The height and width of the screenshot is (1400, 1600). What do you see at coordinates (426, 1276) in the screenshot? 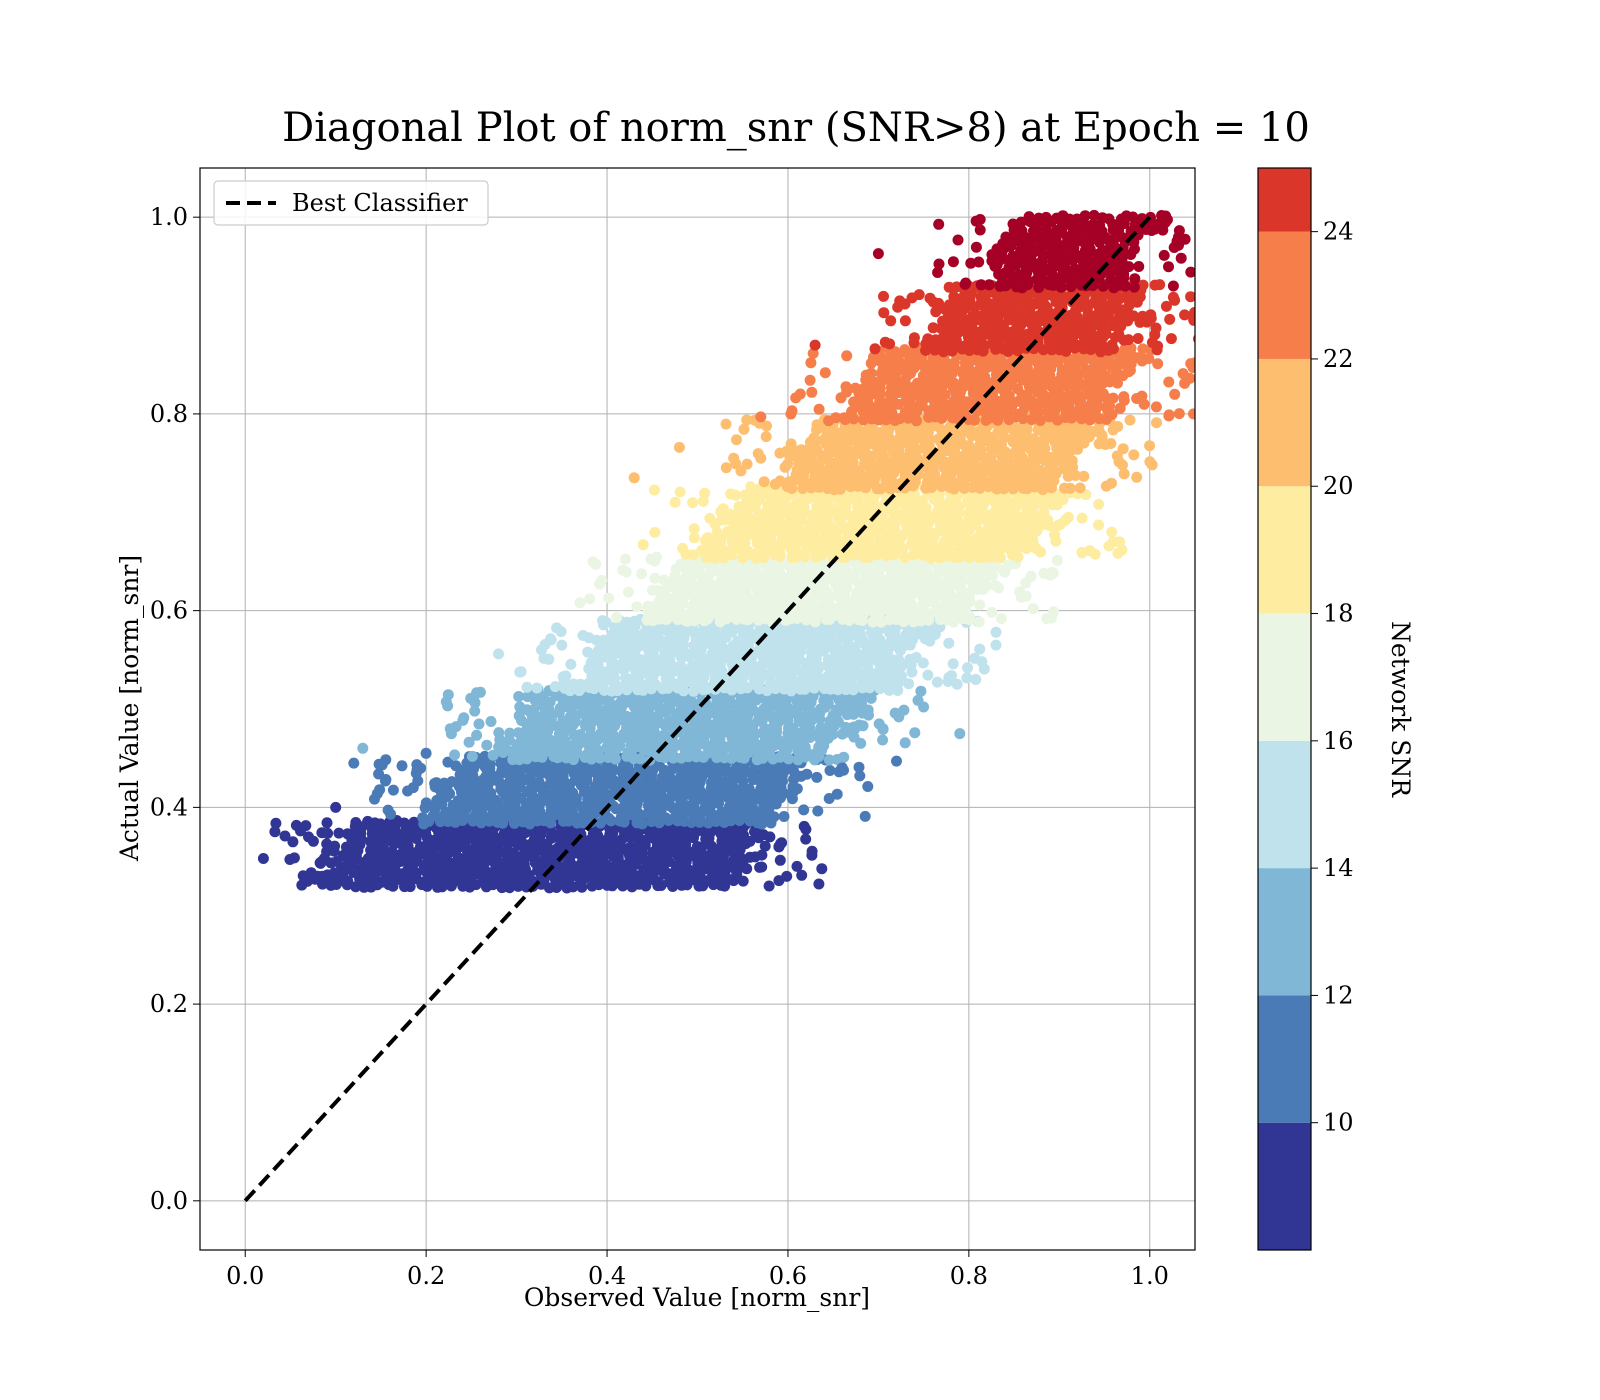
I see `x-tick-label: 0.2` at bounding box center [426, 1276].